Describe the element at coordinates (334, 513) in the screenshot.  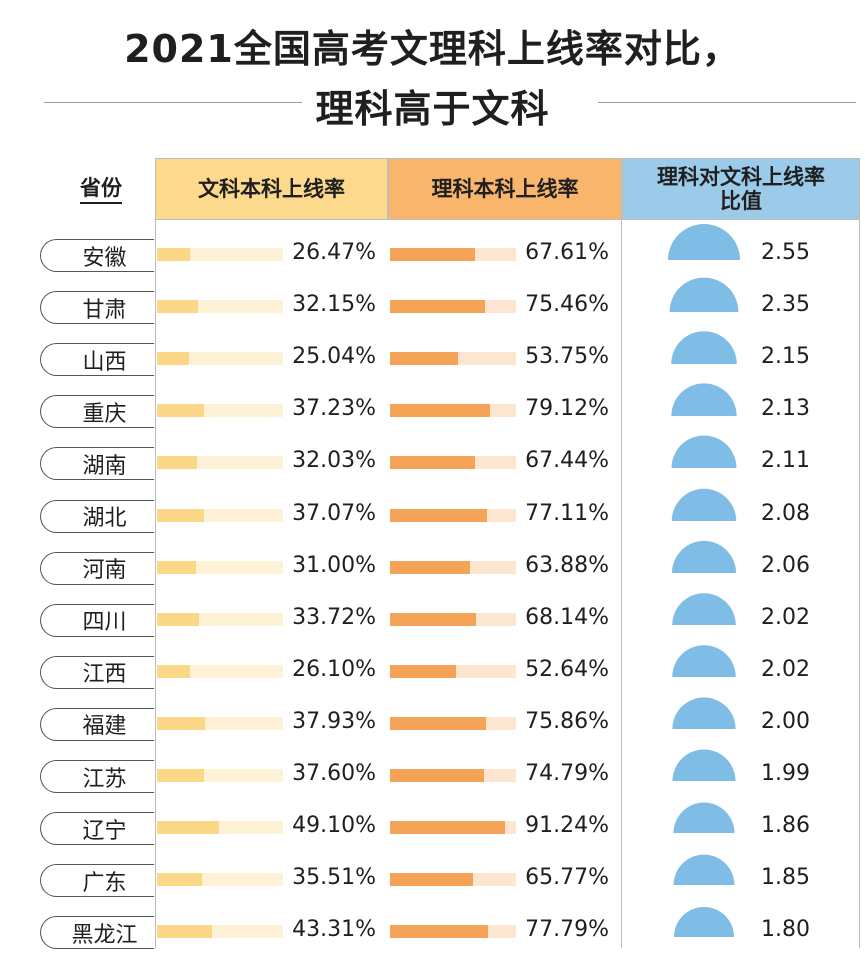
I see `arts-value-label: 37.07%` at that location.